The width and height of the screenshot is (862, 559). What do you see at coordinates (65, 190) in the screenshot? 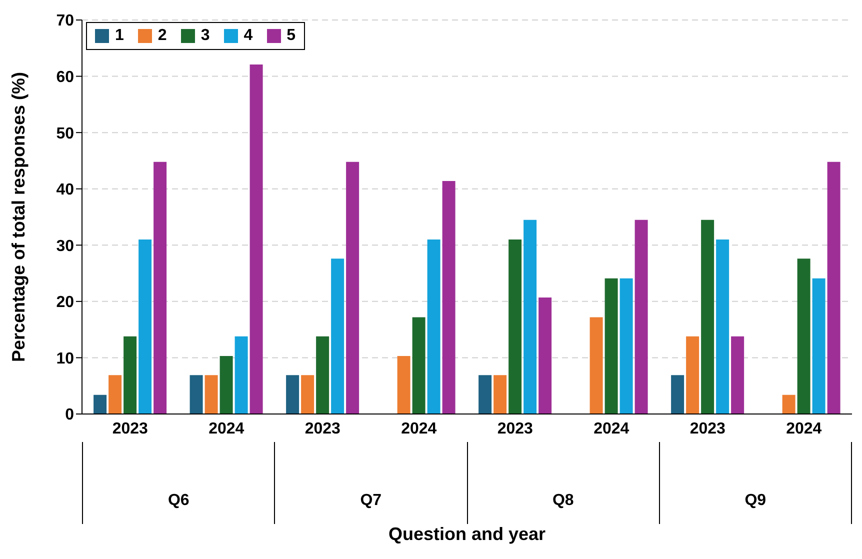
I see `y-tick-label: 40` at bounding box center [65, 190].